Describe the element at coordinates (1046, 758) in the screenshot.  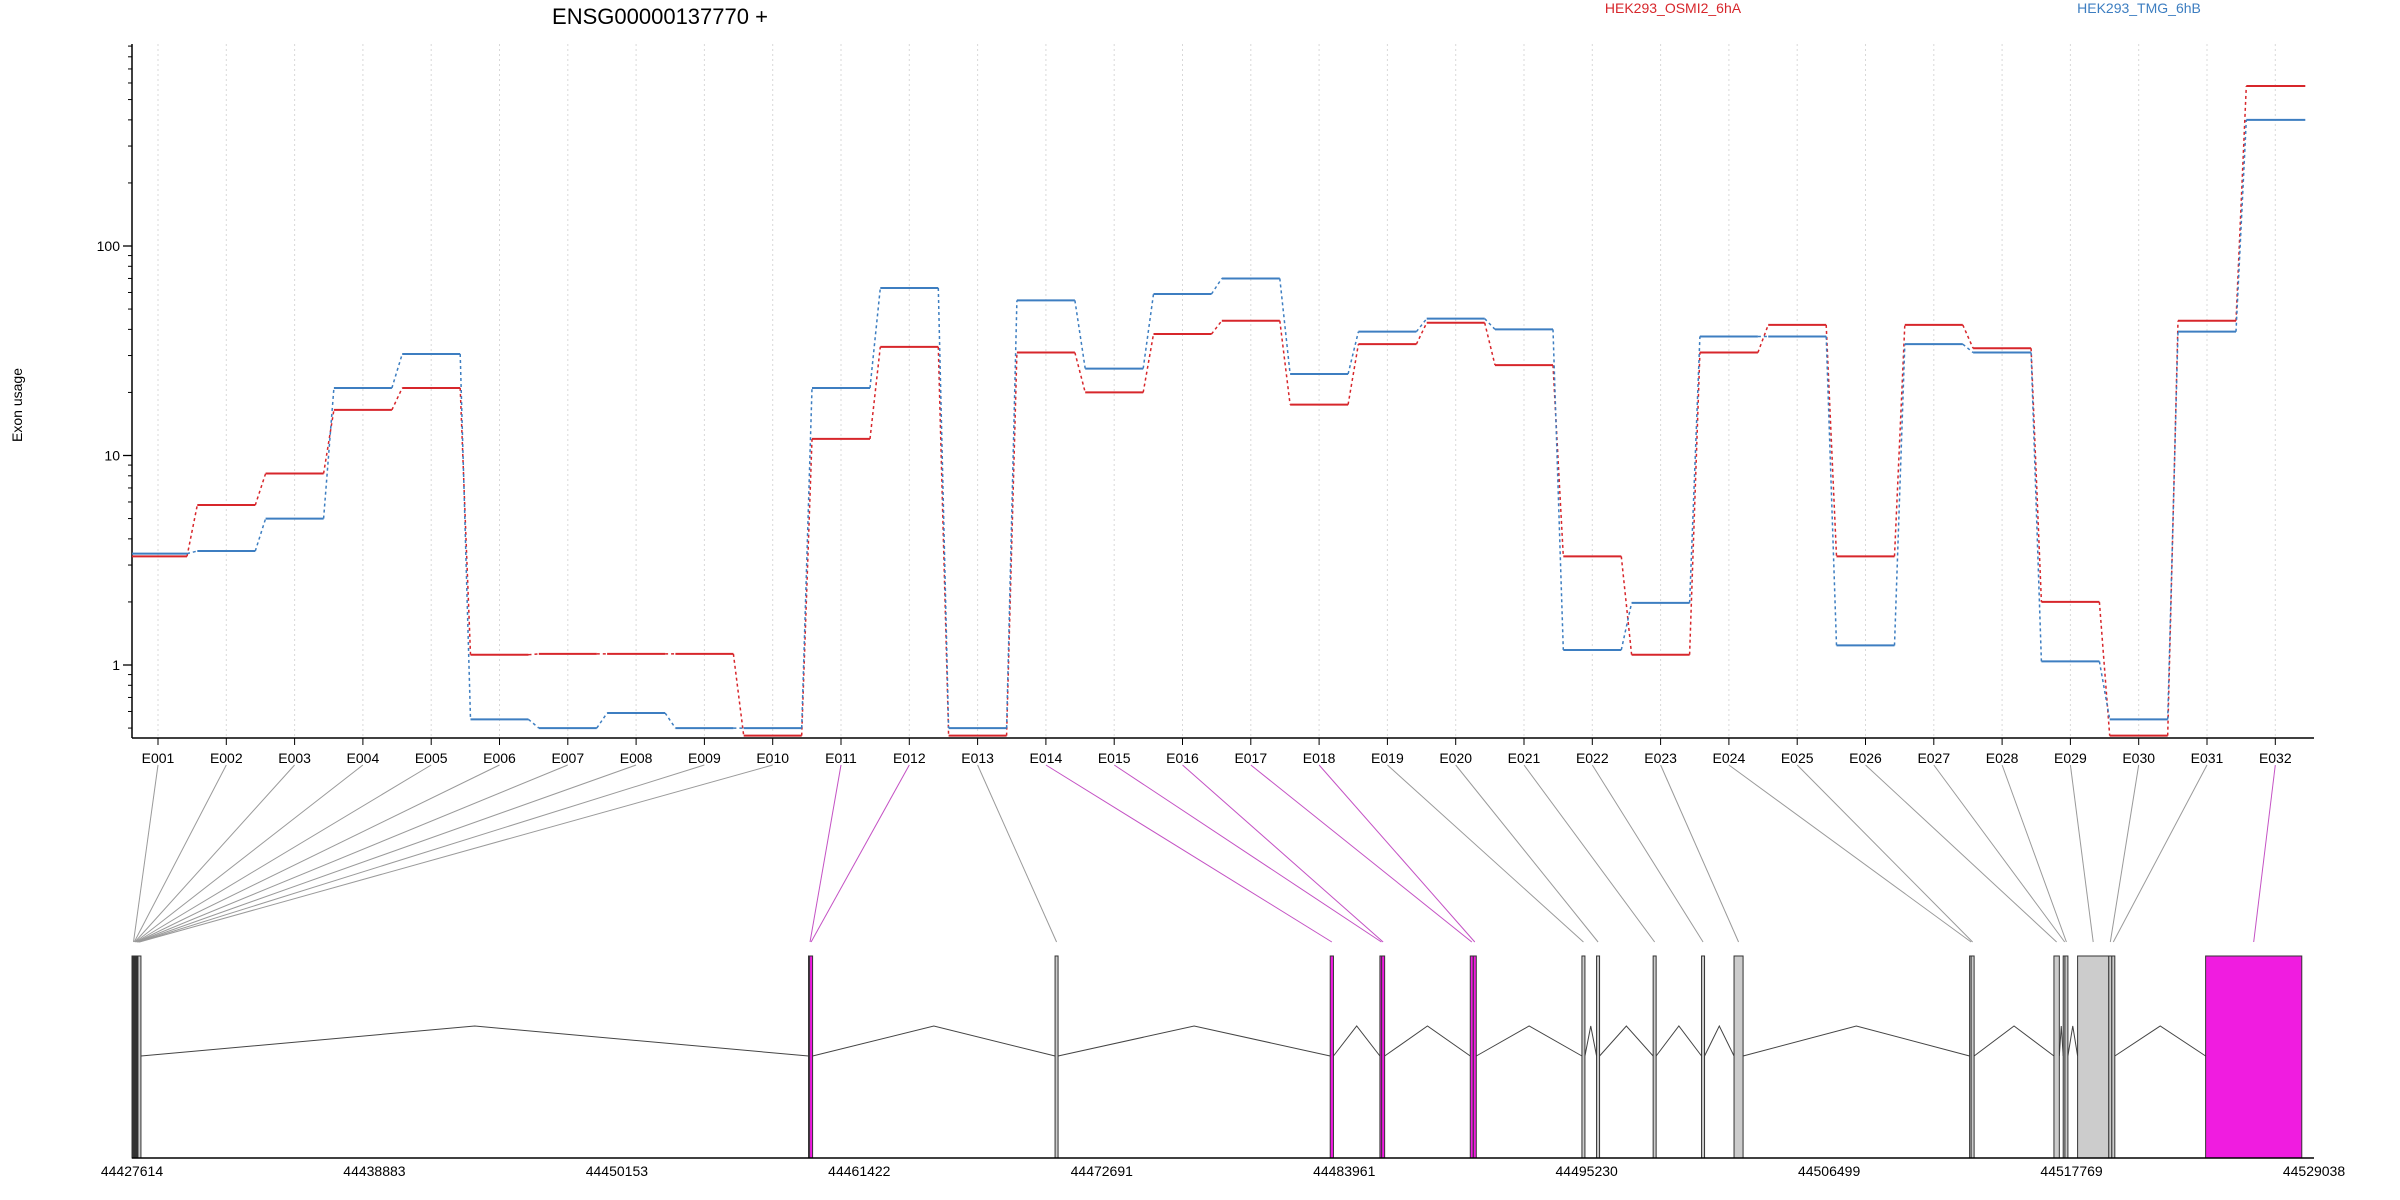
I see `x-tick-label: E014` at that location.